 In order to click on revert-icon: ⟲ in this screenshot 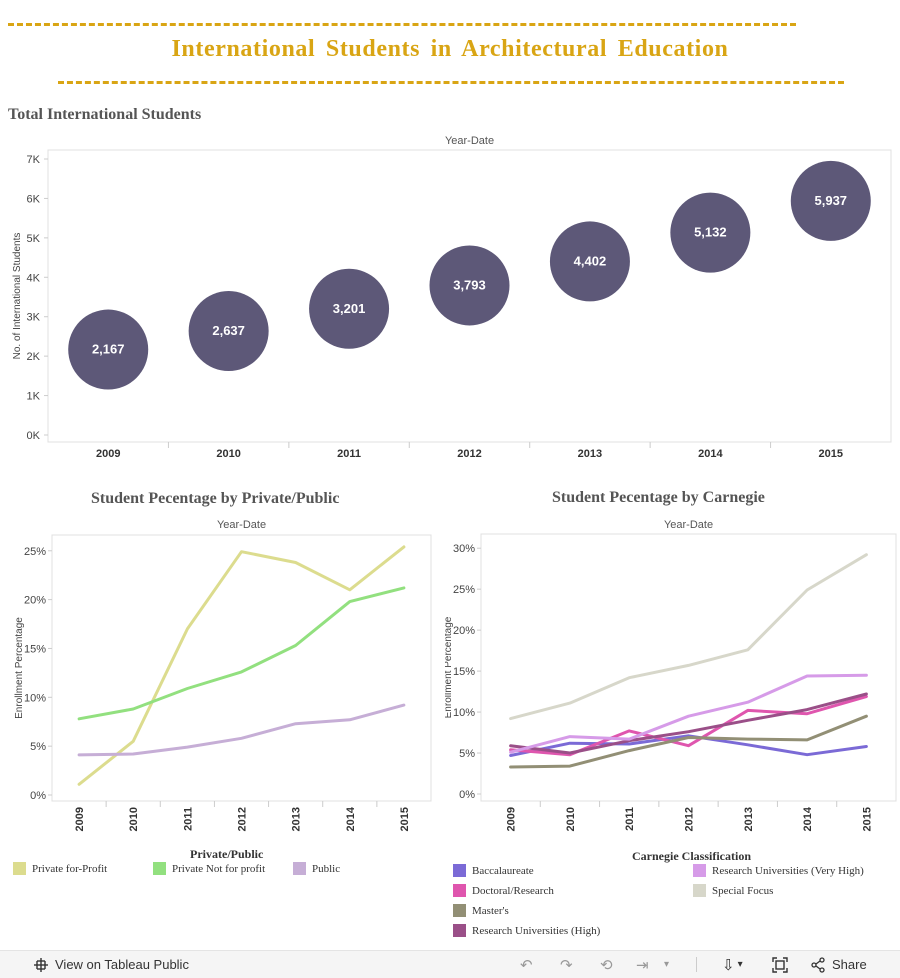, I will do `click(606, 965)`.